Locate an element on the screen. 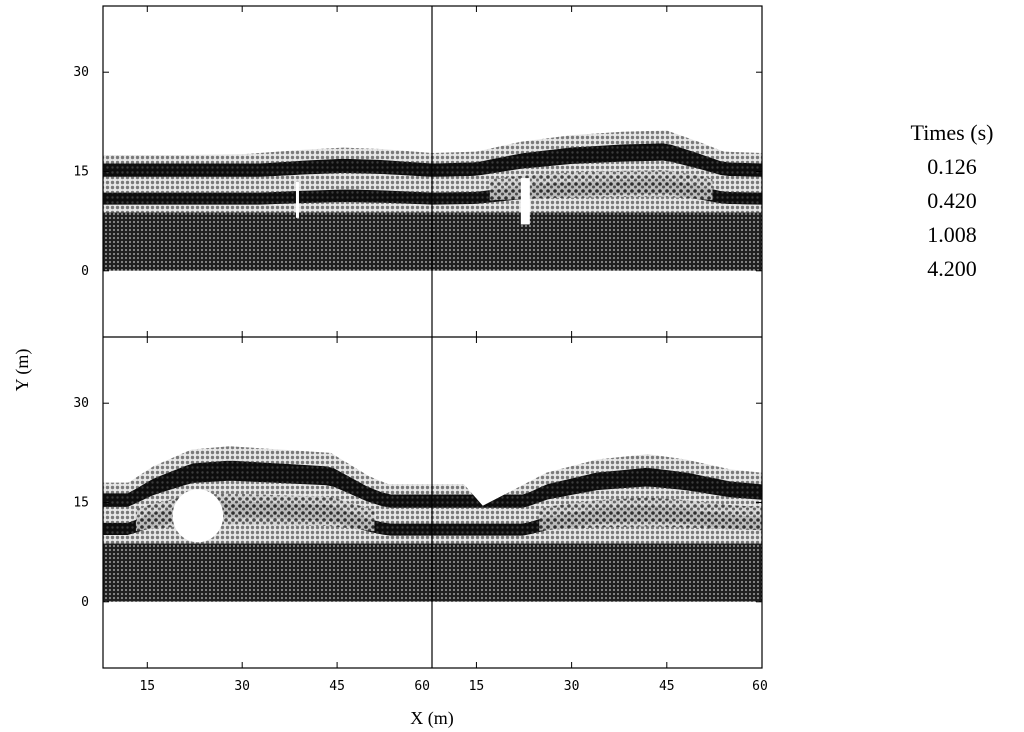 This screenshot has height=732, width=1024. y-tick-label-top-0: 0 is located at coordinates (85, 271).